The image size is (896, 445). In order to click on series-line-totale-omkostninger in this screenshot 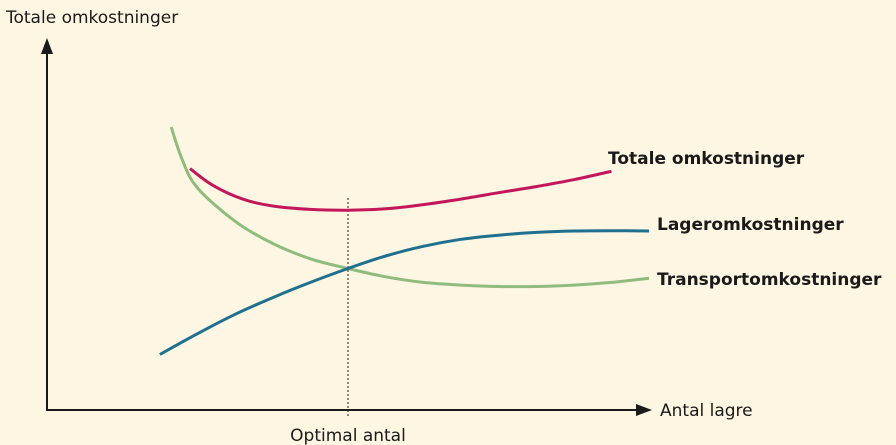, I will do `click(400, 189)`.